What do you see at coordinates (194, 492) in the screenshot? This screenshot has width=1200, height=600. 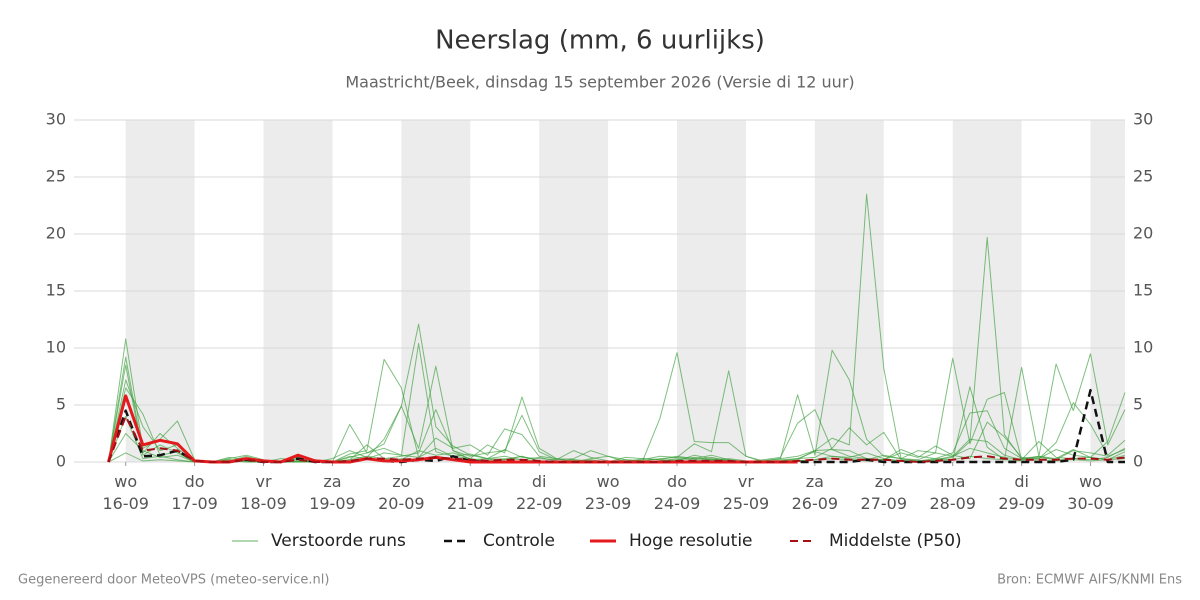 I see `x-tick-label: do 17-09` at bounding box center [194, 492].